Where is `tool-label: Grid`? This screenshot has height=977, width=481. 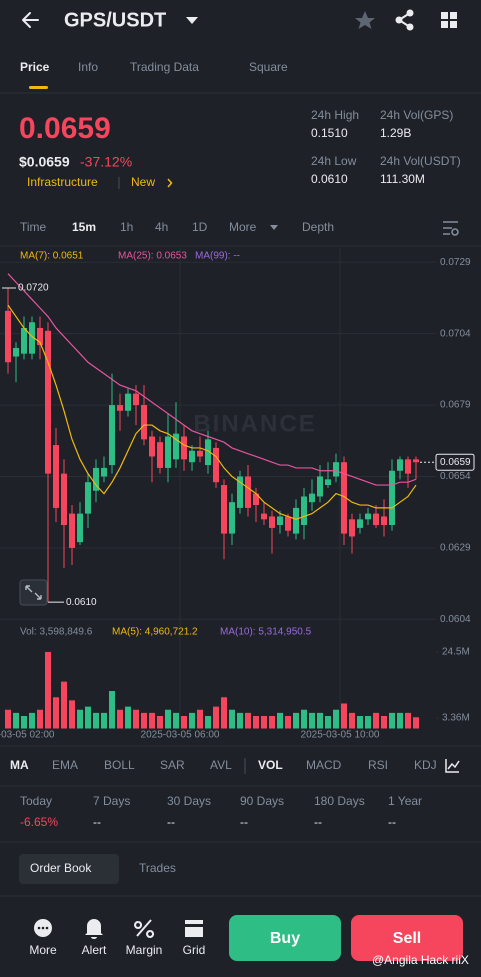
tool-label: Grid is located at coordinates (194, 950).